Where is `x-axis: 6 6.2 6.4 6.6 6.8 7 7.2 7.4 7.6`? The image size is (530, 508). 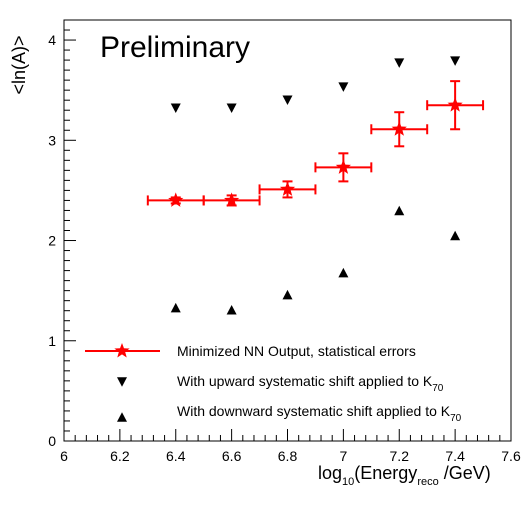
x-axis: 6 6.2 6.4 6.6 6.8 7 7.2 7.4 7.6 is located at coordinates (290, 446).